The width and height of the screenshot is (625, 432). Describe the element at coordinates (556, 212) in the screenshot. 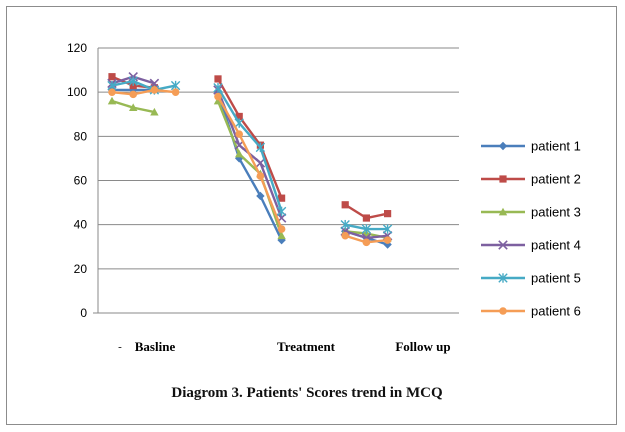

I see `legend-label: patient 3` at that location.